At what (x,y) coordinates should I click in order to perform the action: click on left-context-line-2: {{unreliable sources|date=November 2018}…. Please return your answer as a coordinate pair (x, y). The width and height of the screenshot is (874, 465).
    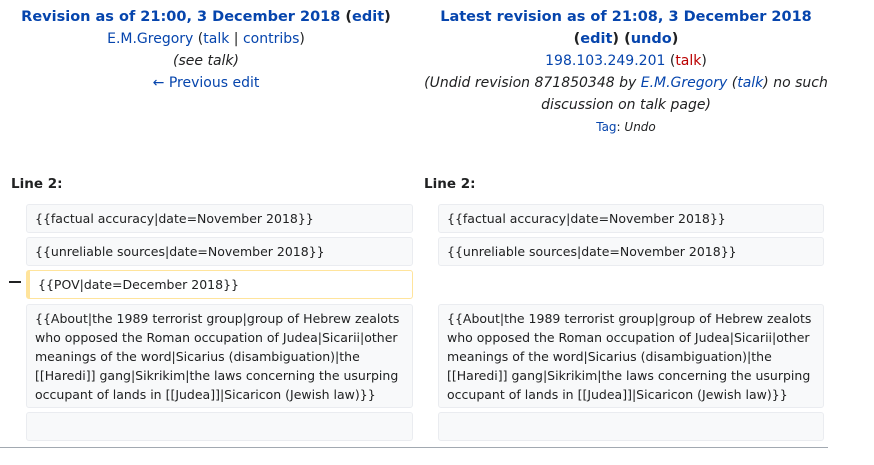
    Looking at the image, I should click on (219, 251).